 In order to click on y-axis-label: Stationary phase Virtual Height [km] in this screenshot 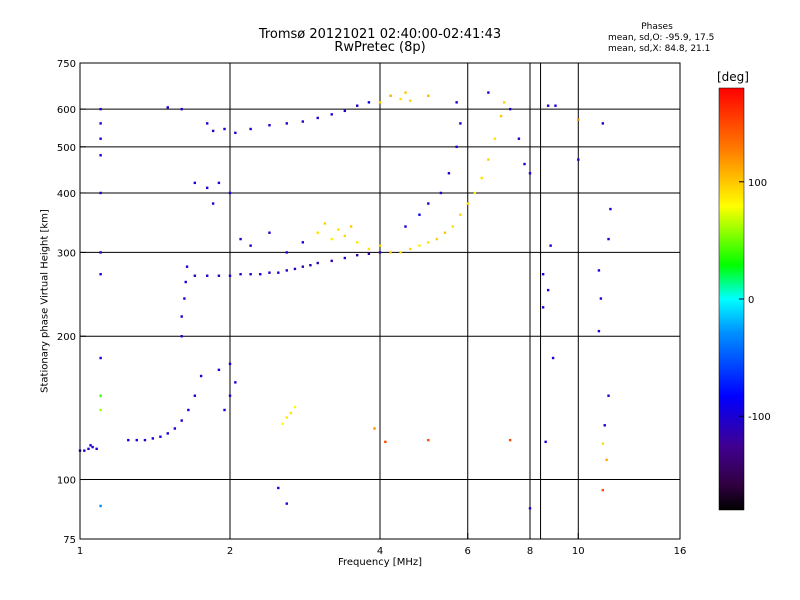, I will do `click(45, 301)`.